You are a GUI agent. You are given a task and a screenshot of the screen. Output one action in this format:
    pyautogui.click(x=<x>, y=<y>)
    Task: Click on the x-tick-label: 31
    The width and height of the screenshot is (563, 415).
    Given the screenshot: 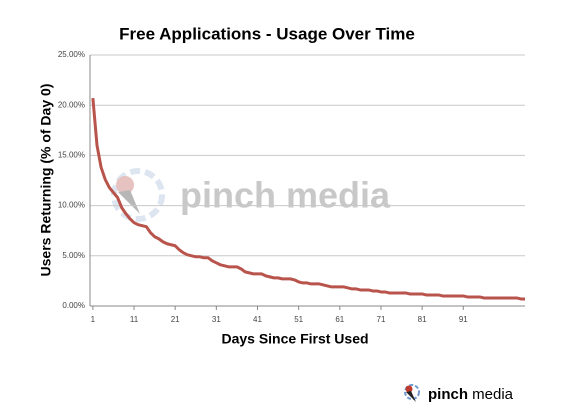 What is the action you would take?
    pyautogui.click(x=216, y=319)
    